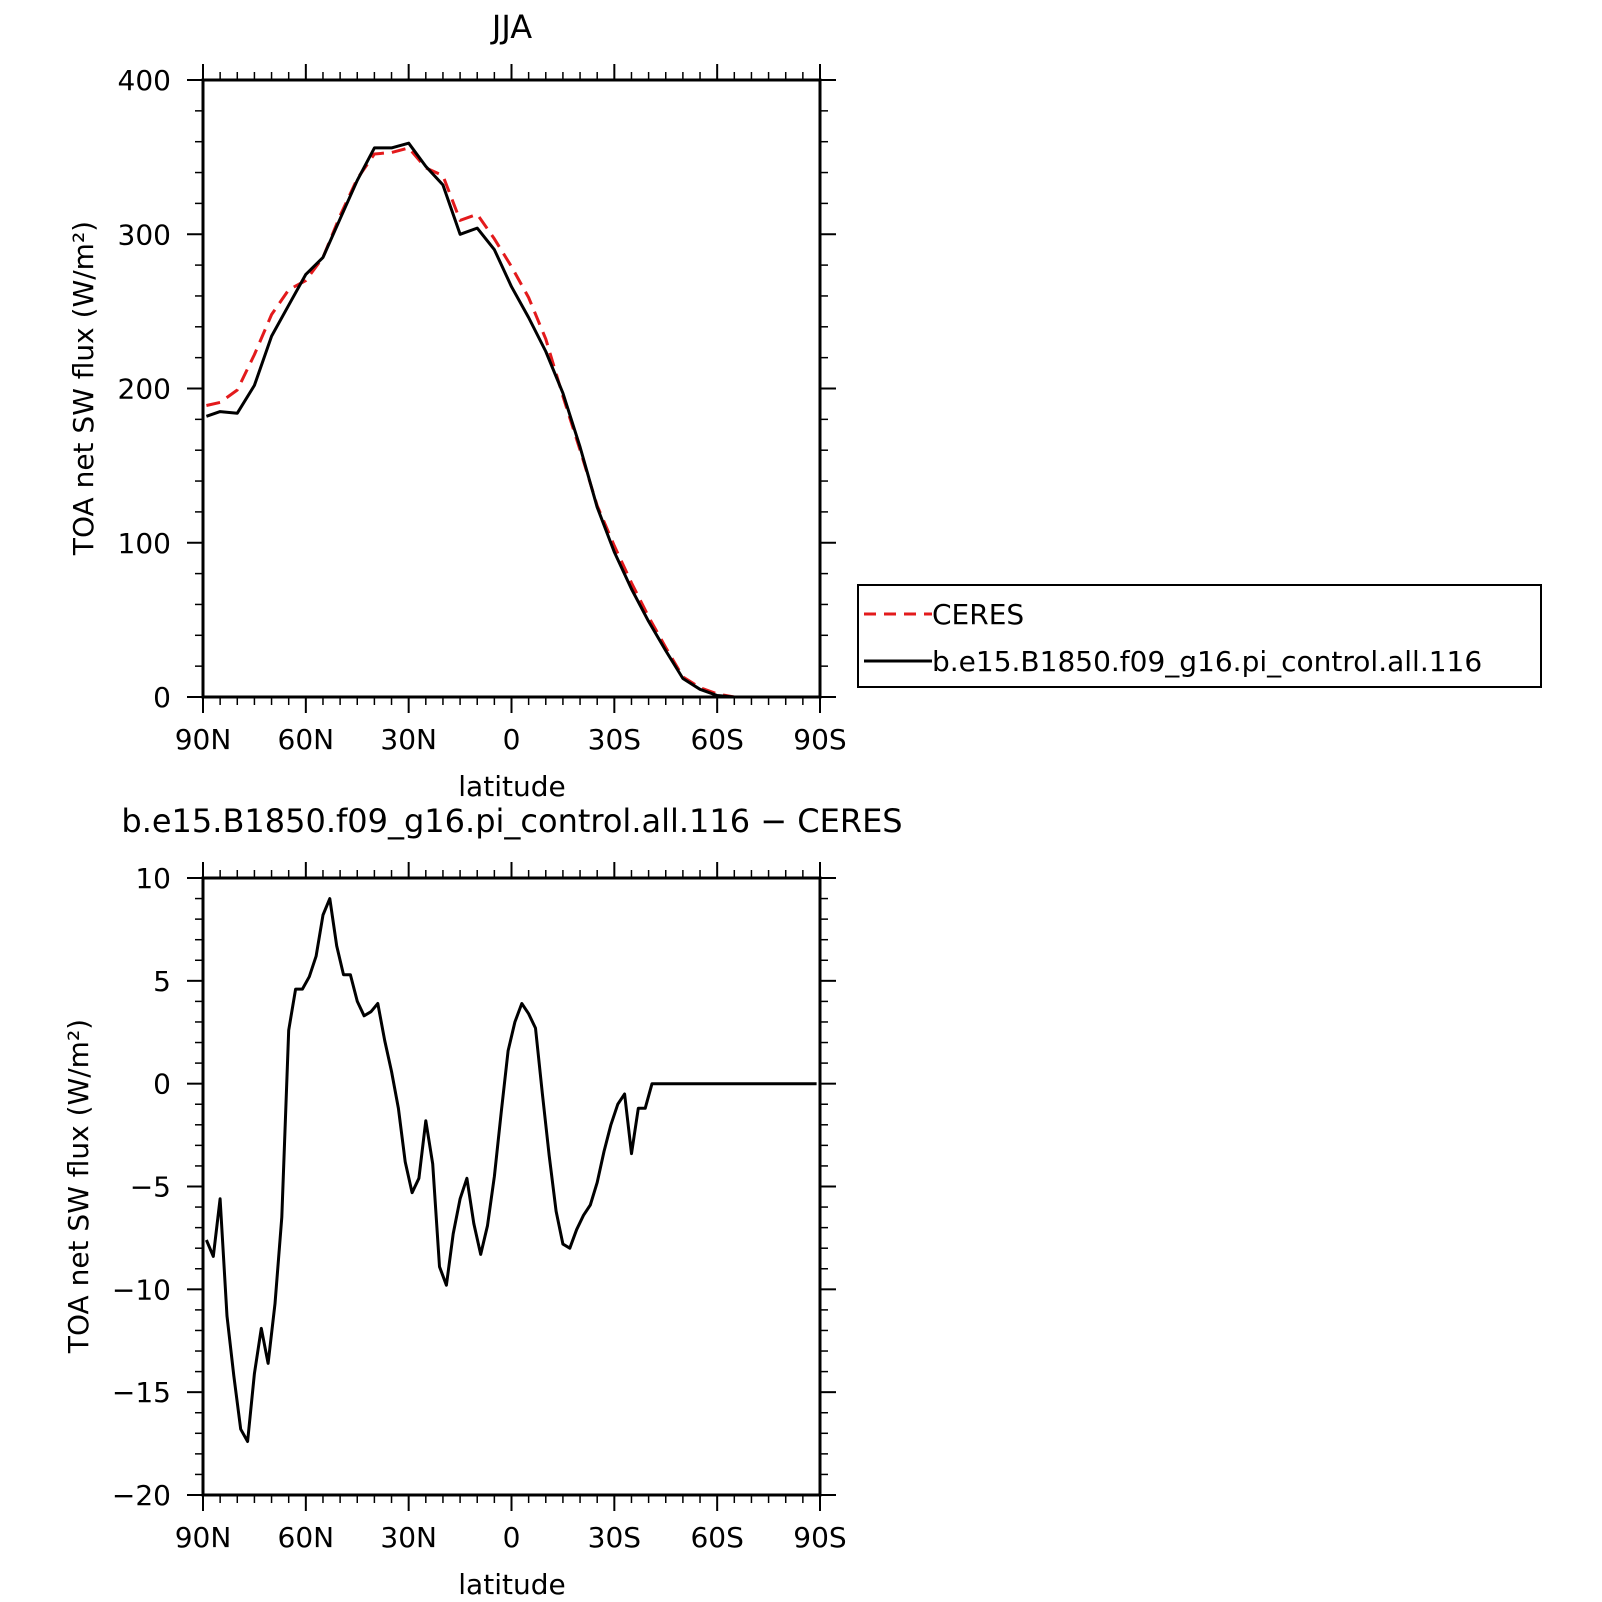  I want to click on bottom-x-axis-label: latitude, so click(511, 1584).